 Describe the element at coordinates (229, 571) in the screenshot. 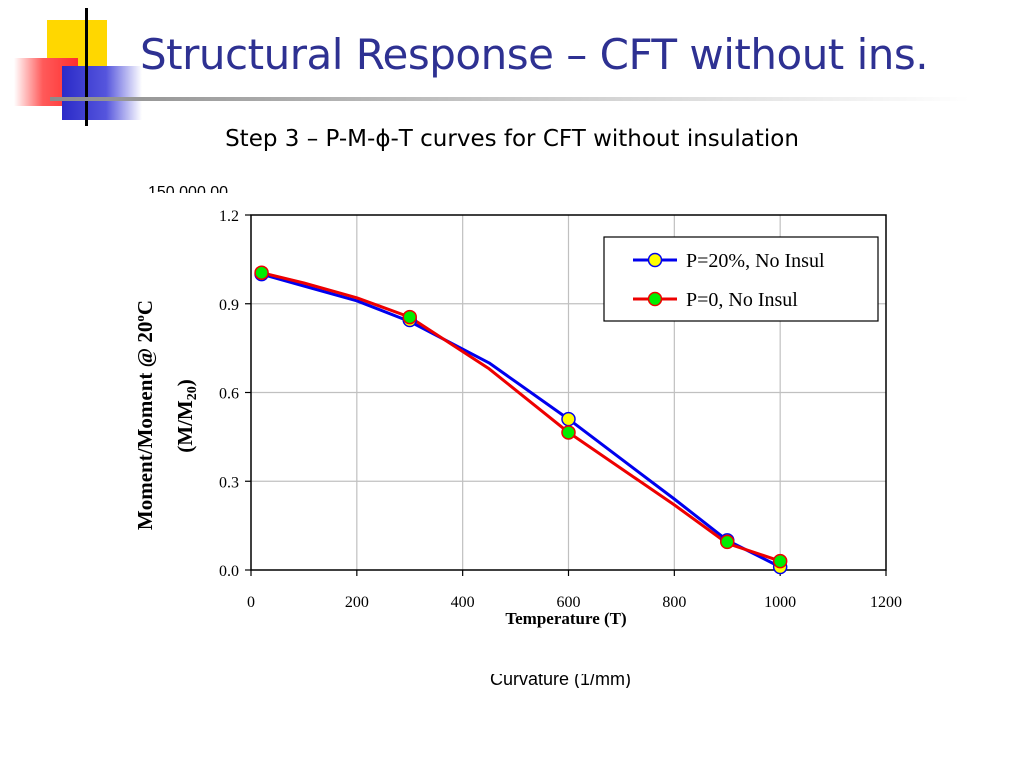

I see `y-tick-label: 0.0` at that location.